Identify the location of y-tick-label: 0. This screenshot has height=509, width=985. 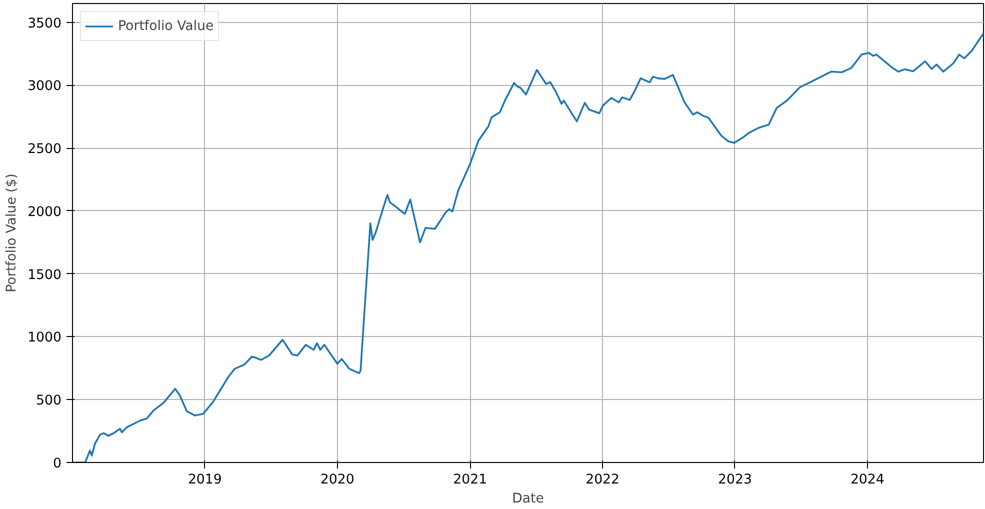
(57, 464).